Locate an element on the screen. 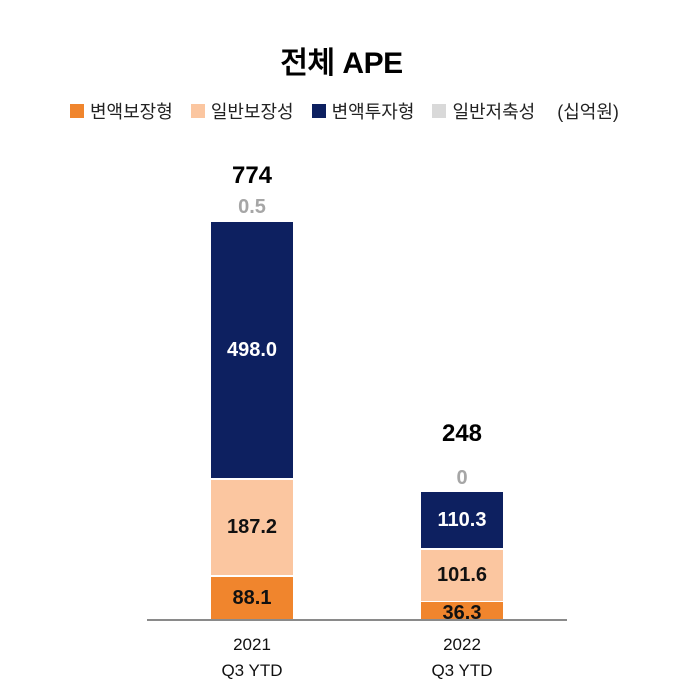 The image size is (683, 697). segment-value: 36.3 is located at coordinates (462, 611).